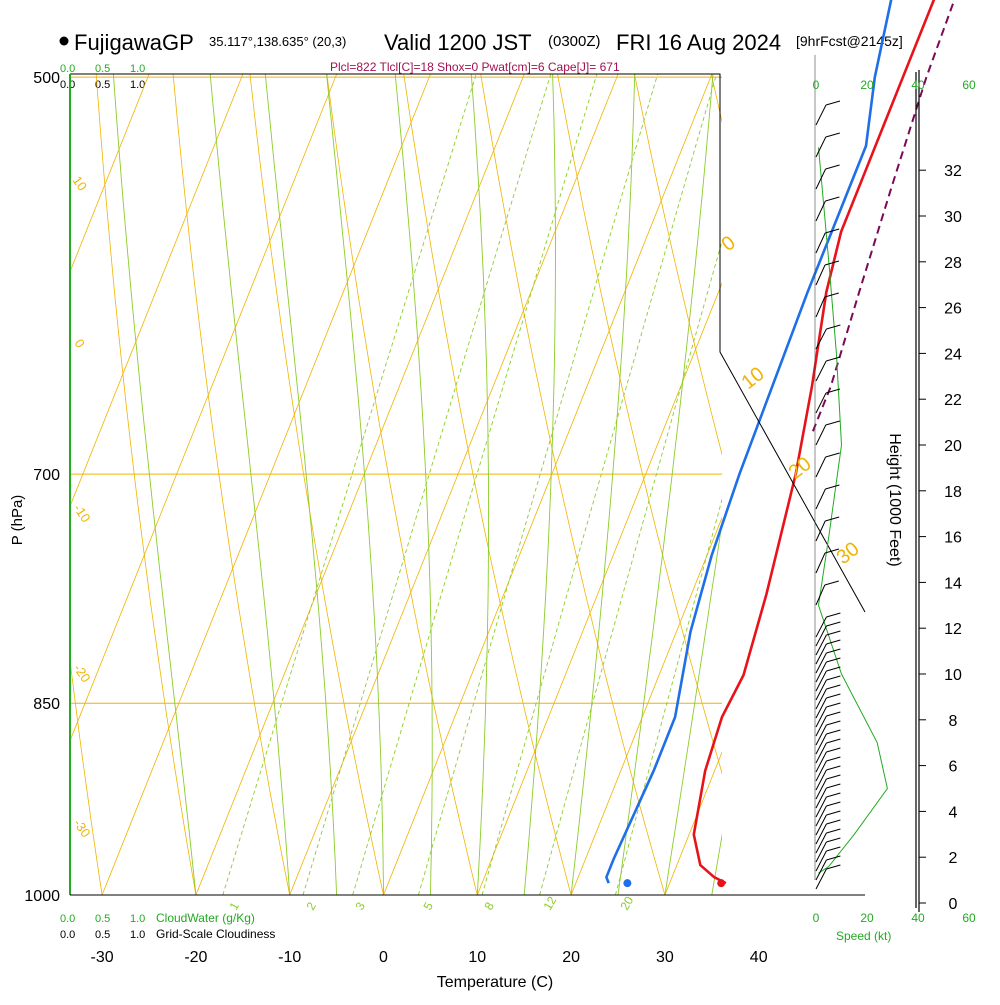  I want to click on speed-tick-label-bottom: 20, so click(867, 918).